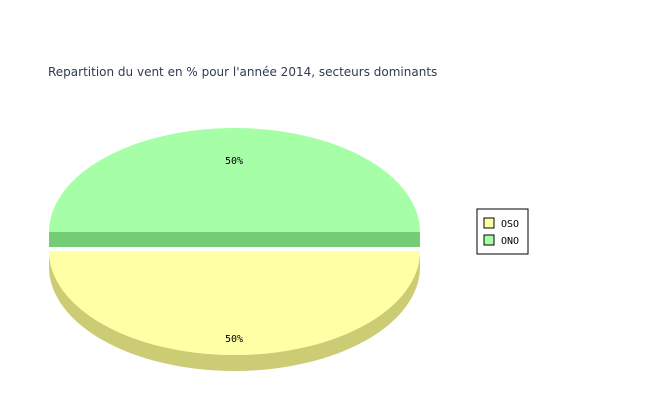 This screenshot has height=400, width=650. Describe the element at coordinates (234, 161) in the screenshot. I see `data-label-ono: 50%` at that location.